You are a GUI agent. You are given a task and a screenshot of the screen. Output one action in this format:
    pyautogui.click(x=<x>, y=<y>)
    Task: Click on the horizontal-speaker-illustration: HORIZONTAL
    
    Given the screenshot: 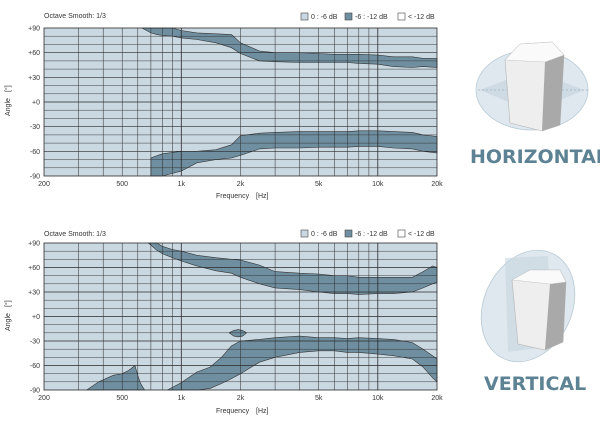 What is the action you would take?
    pyautogui.click(x=535, y=104)
    